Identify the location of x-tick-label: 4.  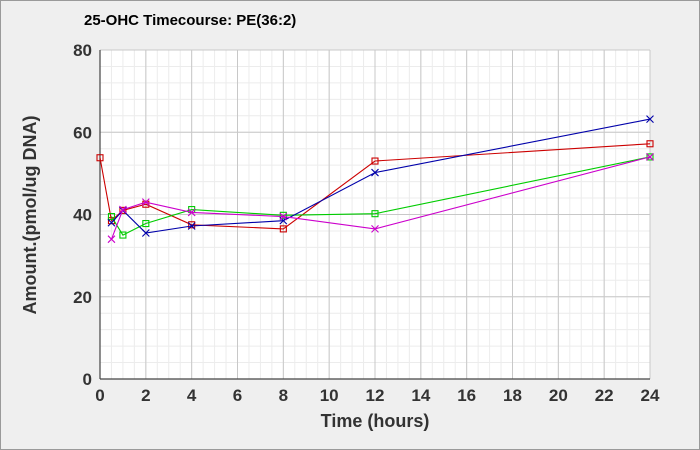
(192, 395).